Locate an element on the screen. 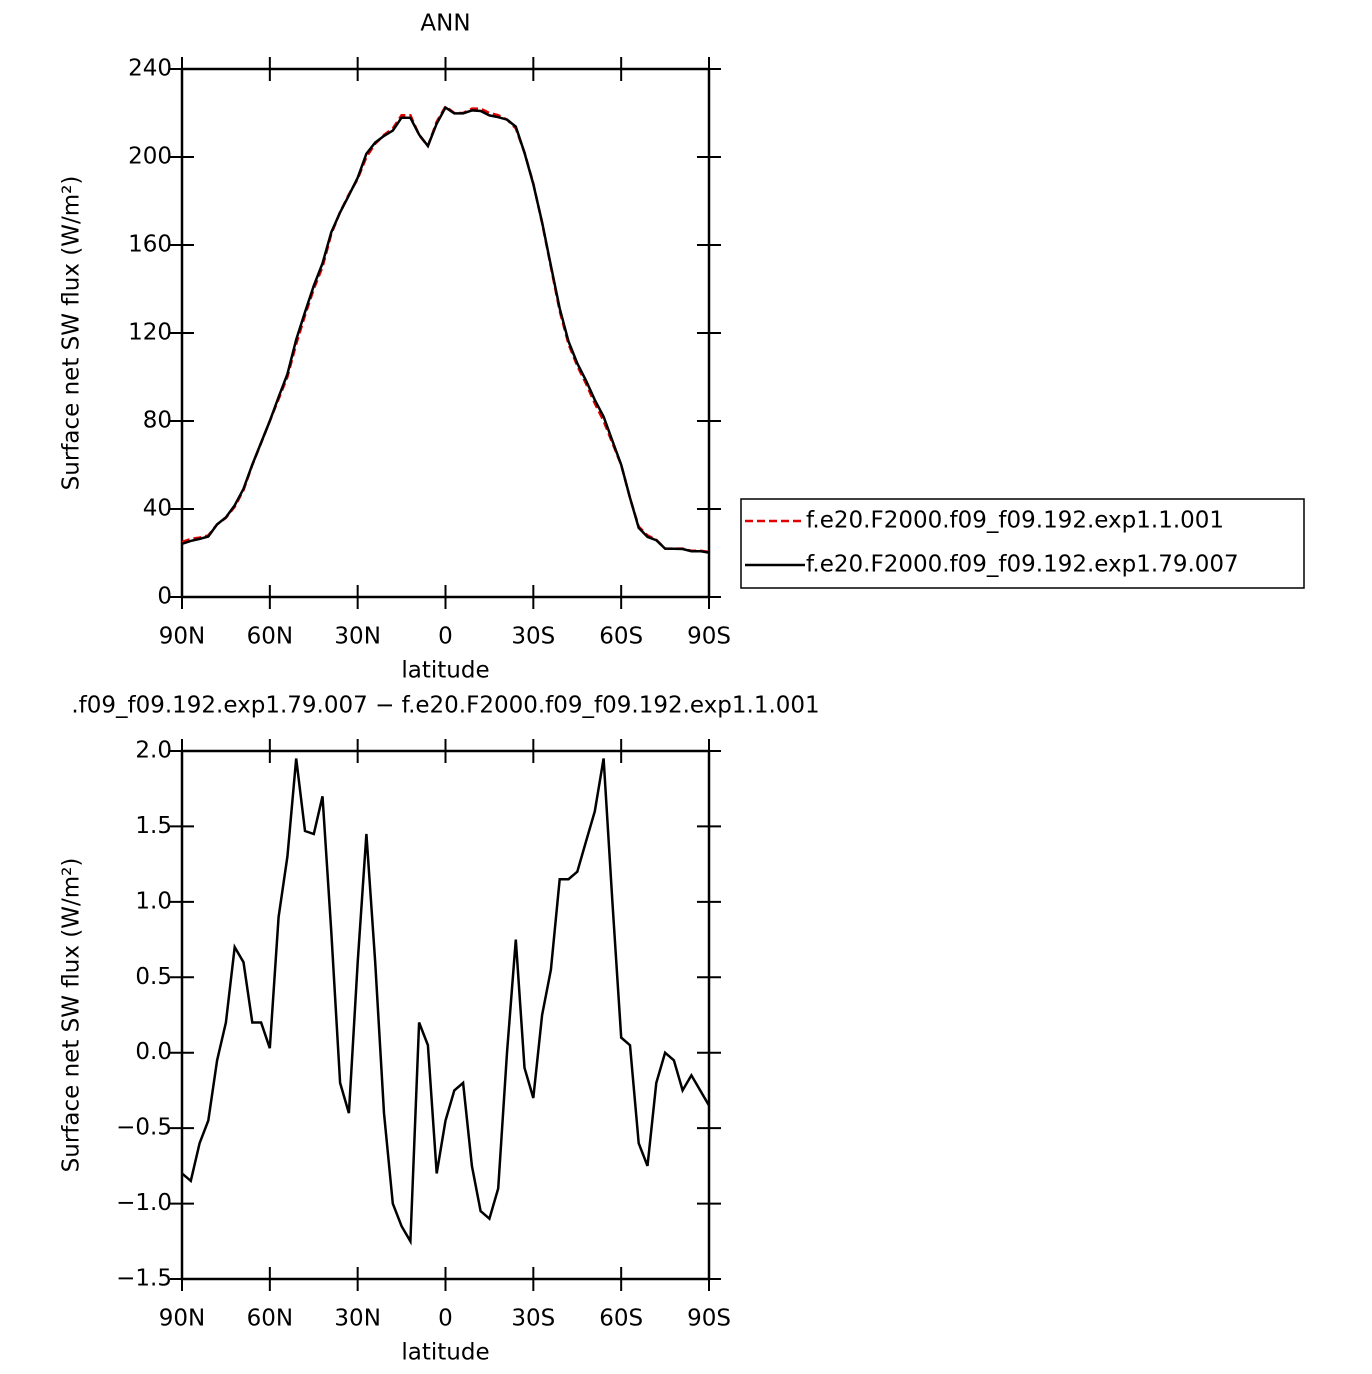 This screenshot has height=1374, width=1372. legend-box is located at coordinates (1022, 543).